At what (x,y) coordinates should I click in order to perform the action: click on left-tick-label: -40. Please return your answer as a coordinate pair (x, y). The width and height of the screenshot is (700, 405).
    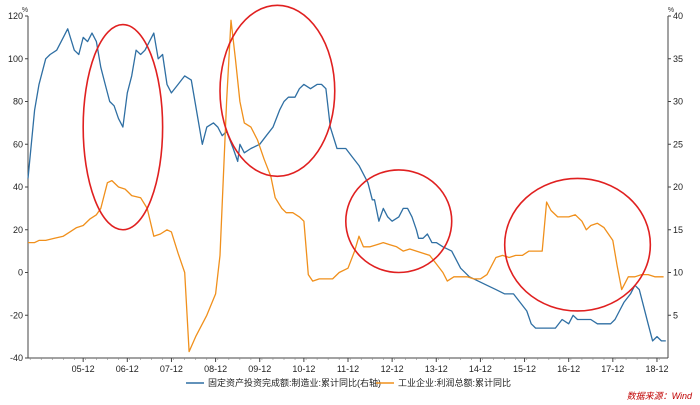
    Looking at the image, I should click on (16, 358).